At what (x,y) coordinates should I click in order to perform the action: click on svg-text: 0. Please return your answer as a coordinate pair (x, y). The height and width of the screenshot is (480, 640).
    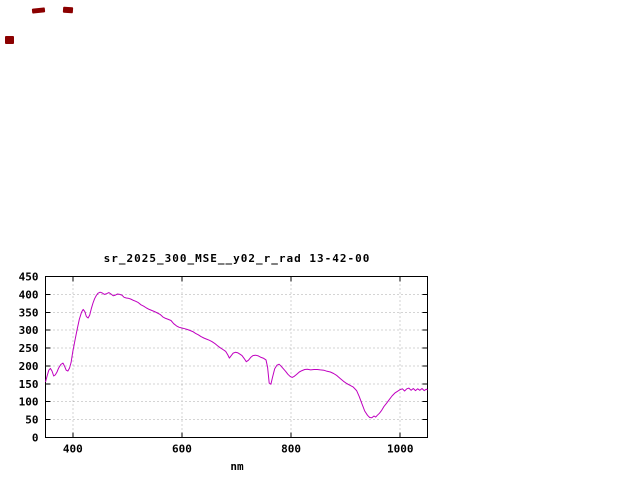
    Looking at the image, I should click on (35, 438).